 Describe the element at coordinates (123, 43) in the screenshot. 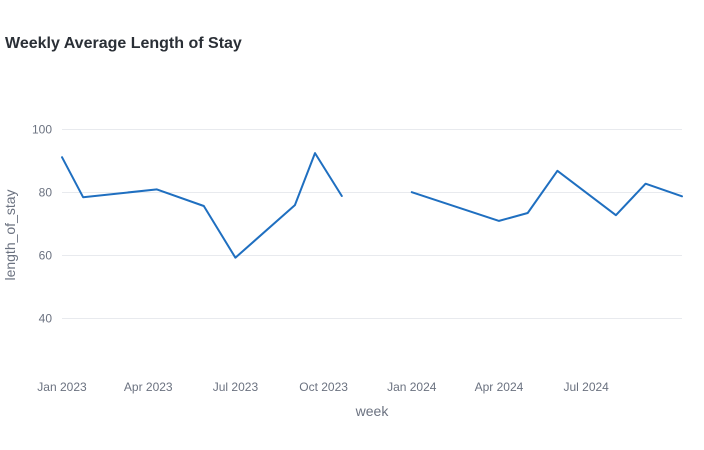

I see `chart-title: Weekly Average Length of Stay` at that location.